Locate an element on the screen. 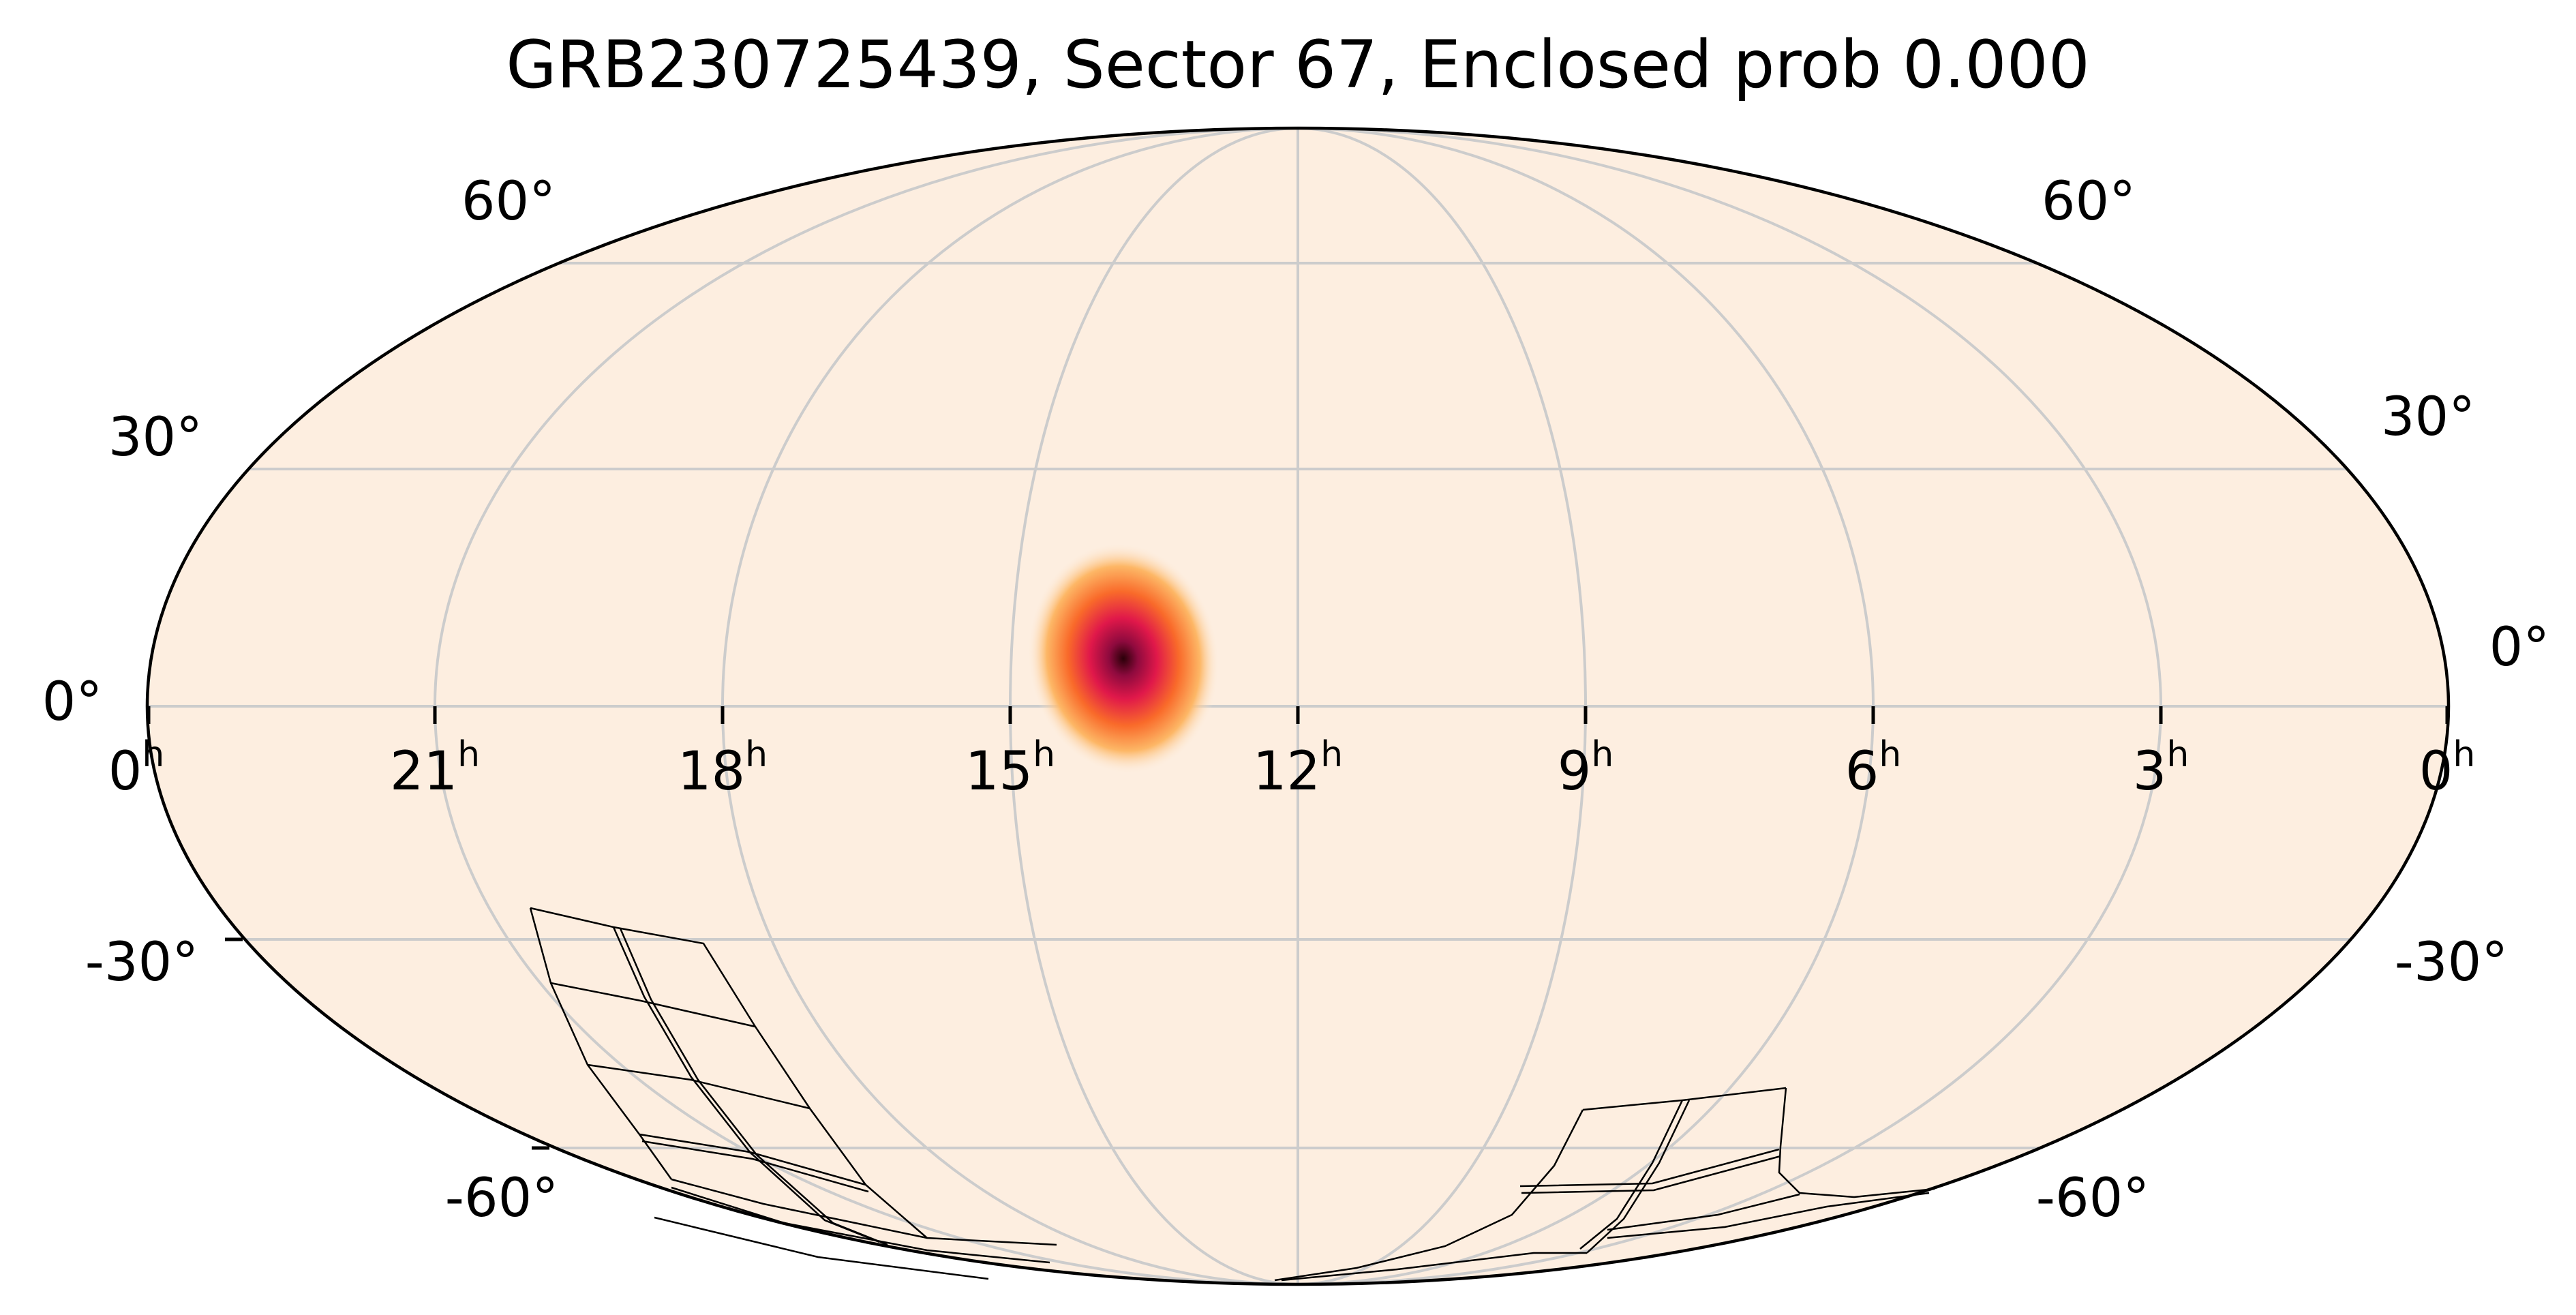 The width and height of the screenshot is (2576, 1315). ra-label-18h: 18h is located at coordinates (723, 768).